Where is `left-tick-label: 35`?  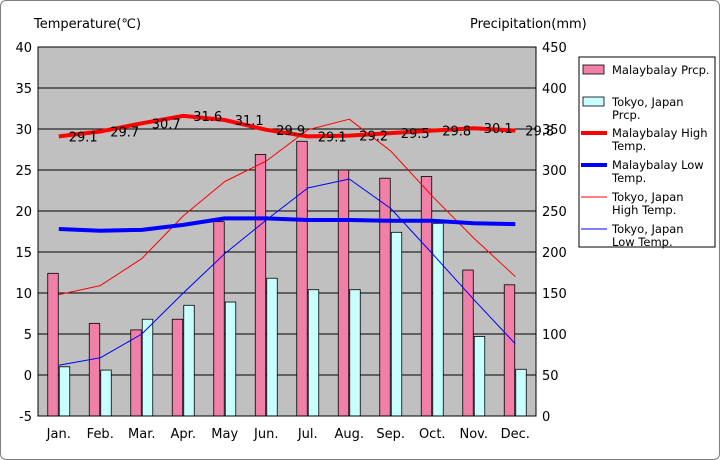 left-tick-label: 35 is located at coordinates (23, 89).